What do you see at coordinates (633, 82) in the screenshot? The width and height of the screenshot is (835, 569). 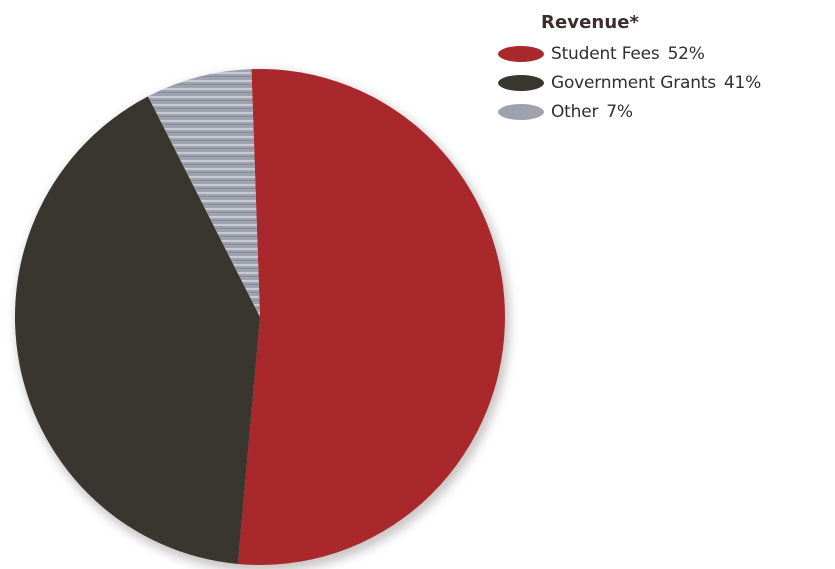 I see `legend-label-government-grants: Government Grants` at bounding box center [633, 82].